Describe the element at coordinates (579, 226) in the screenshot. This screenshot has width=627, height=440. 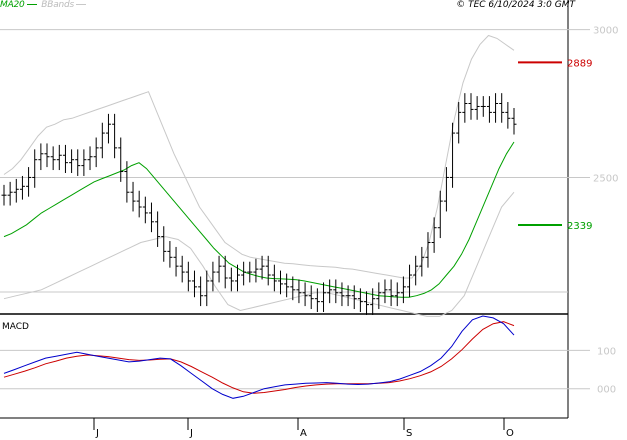
I see `support-level-label: 2339` at that location.